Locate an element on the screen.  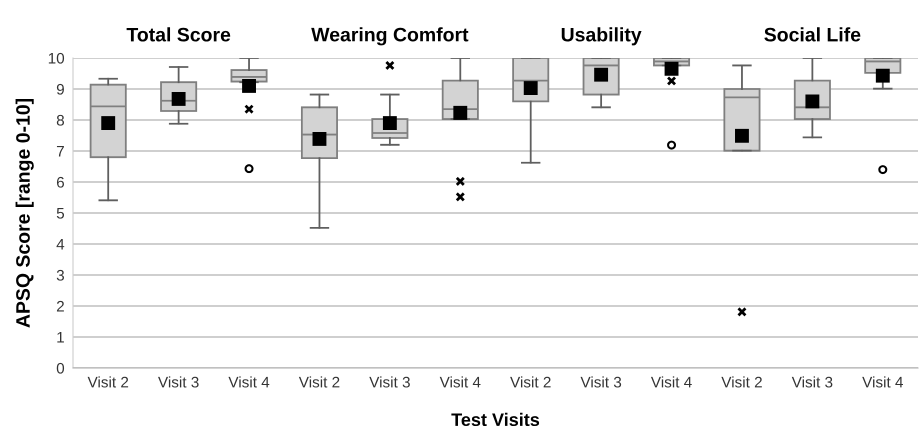
text: Wearing Comfort is located at coordinates (389, 36).